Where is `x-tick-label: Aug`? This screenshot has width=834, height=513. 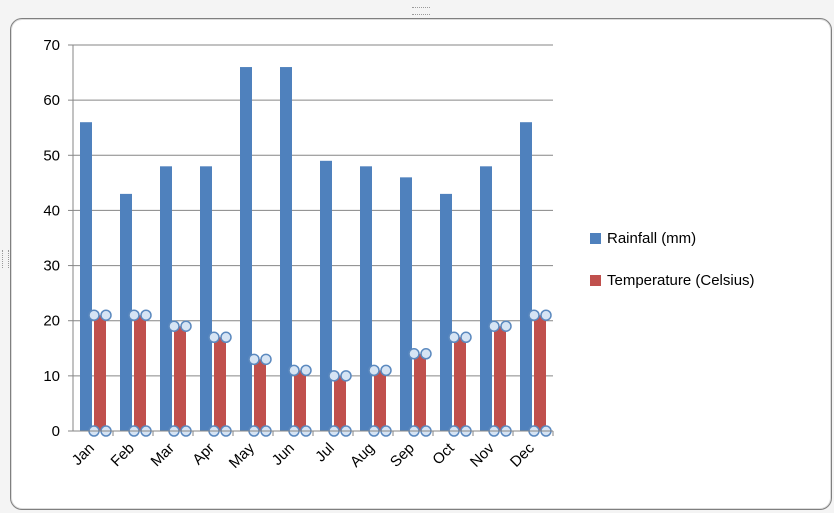
x-tick-label: Aug is located at coordinates (362, 455).